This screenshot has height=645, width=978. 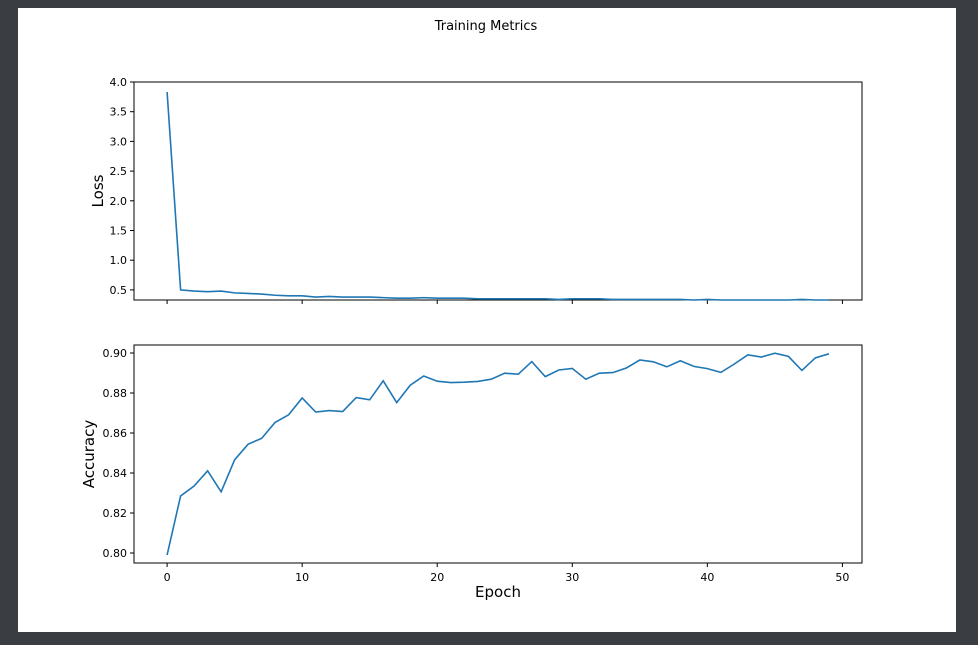 I want to click on acc-y-tick-label: 0.82, so click(x=115, y=513).